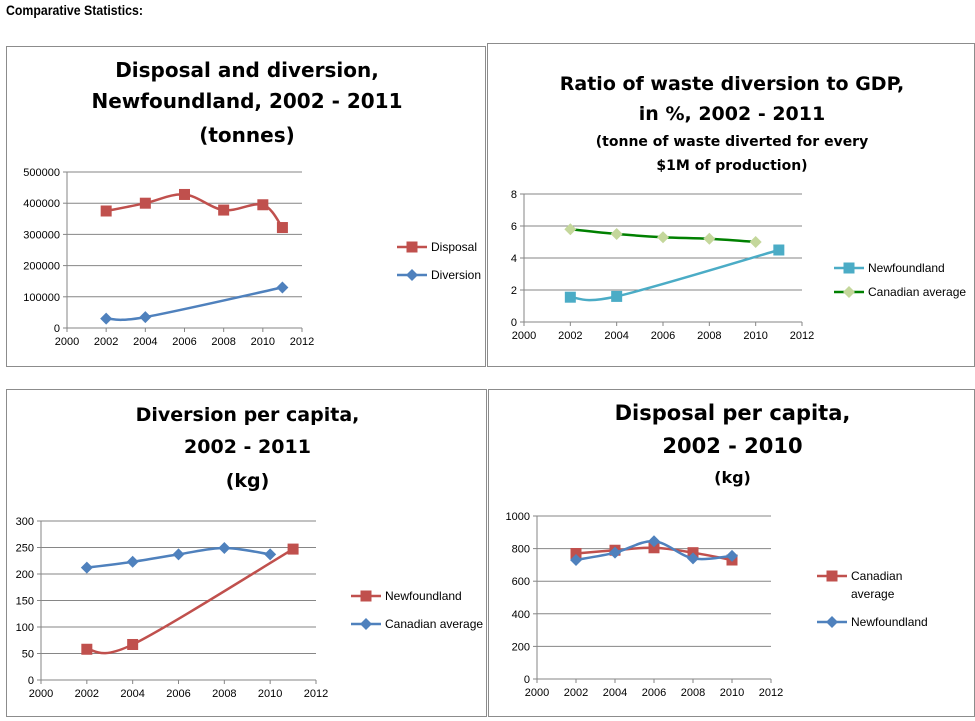  Describe the element at coordinates (518, 517) in the screenshot. I see `y-tick-label: 1000` at that location.